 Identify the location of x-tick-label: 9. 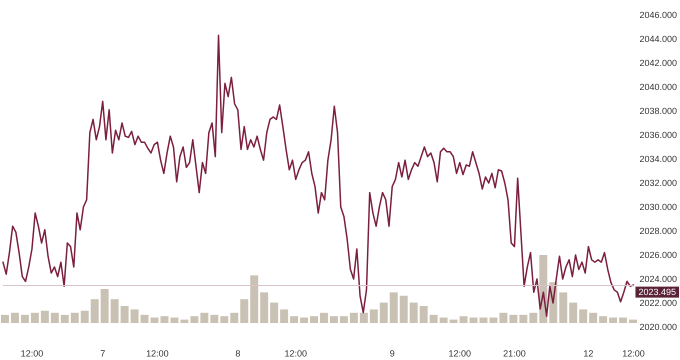
(392, 353).